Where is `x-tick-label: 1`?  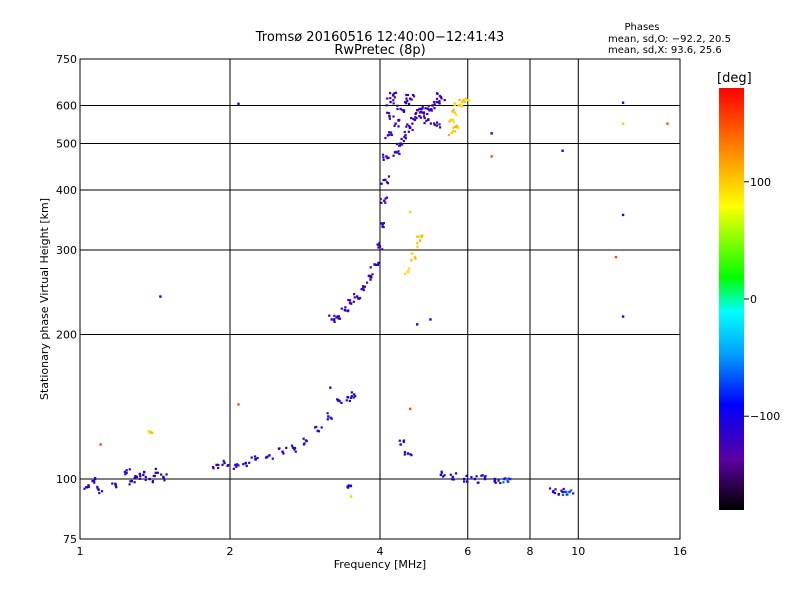 x-tick-label: 1 is located at coordinates (80, 551).